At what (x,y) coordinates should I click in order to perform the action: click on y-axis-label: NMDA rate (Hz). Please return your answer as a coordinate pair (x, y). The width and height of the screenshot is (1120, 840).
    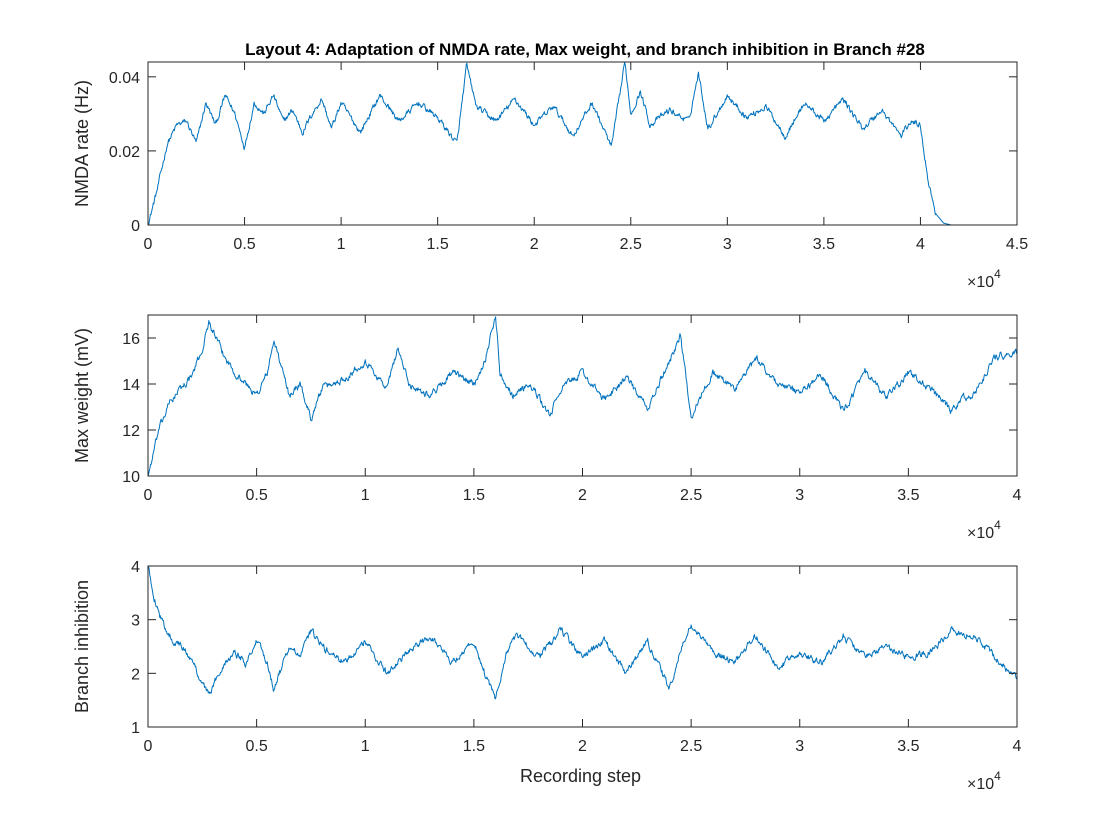
    Looking at the image, I should click on (82, 143).